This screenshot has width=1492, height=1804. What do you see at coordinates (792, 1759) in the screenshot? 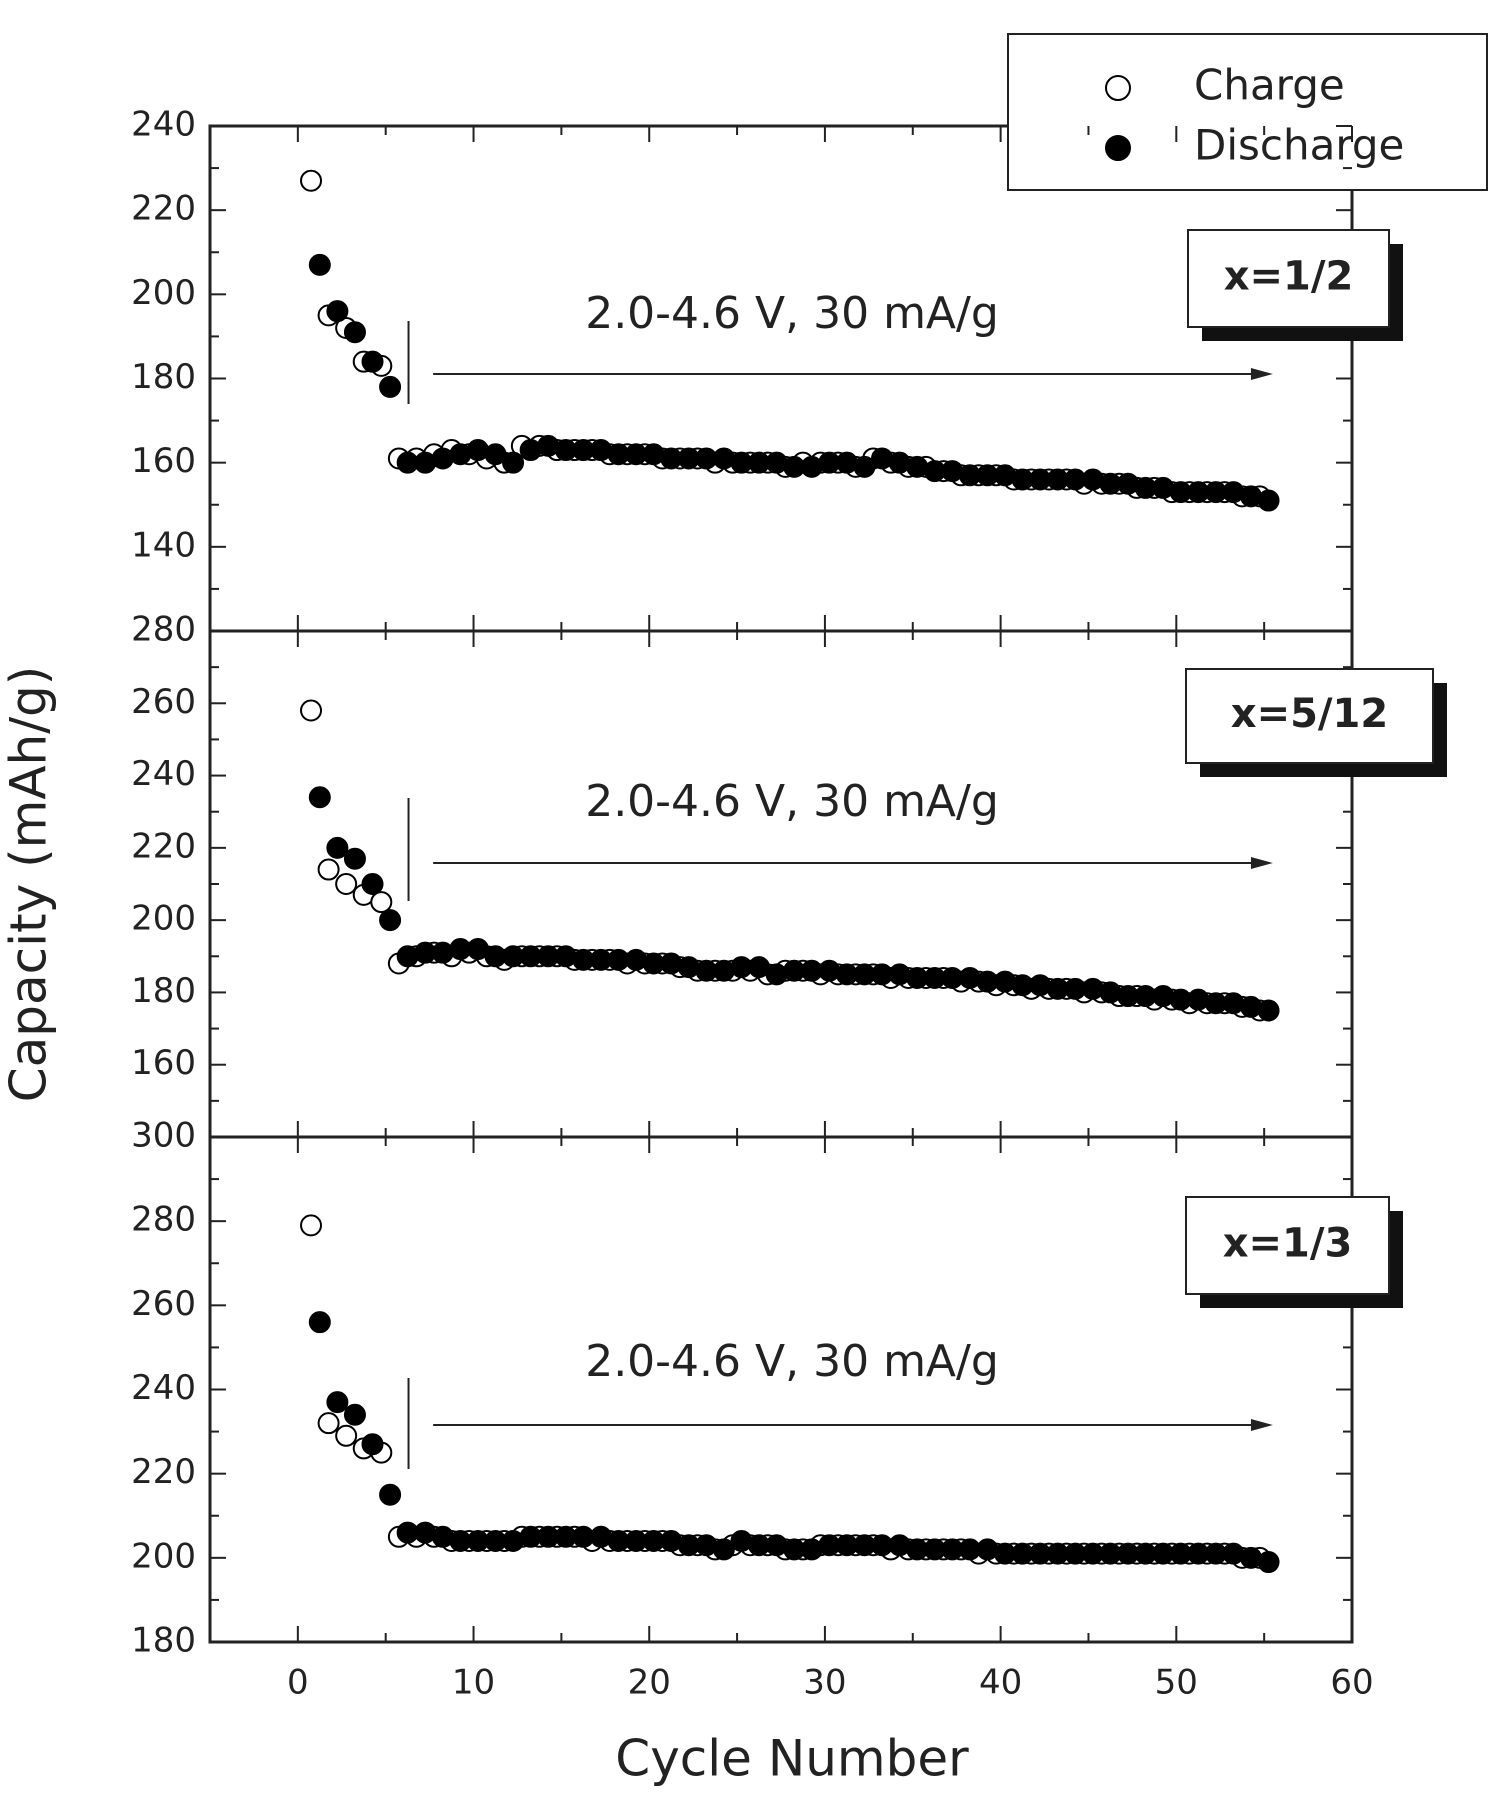
I see `x-axis-title: Cycle Number` at bounding box center [792, 1759].